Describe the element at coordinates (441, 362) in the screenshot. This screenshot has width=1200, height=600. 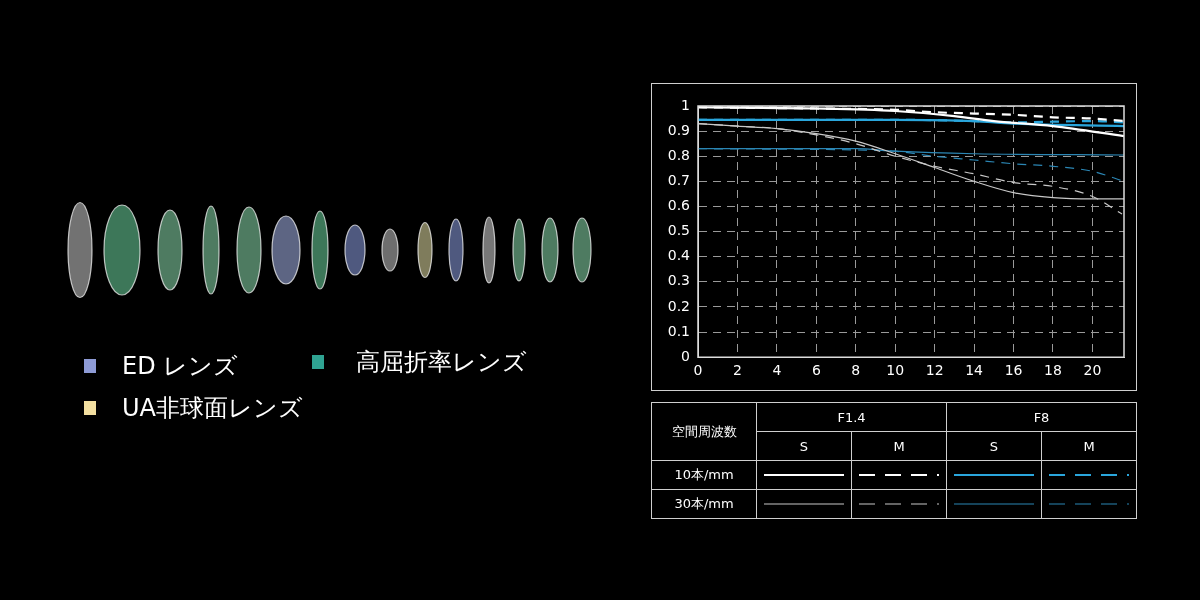
I see `text: 高屈折率レンズ` at that location.